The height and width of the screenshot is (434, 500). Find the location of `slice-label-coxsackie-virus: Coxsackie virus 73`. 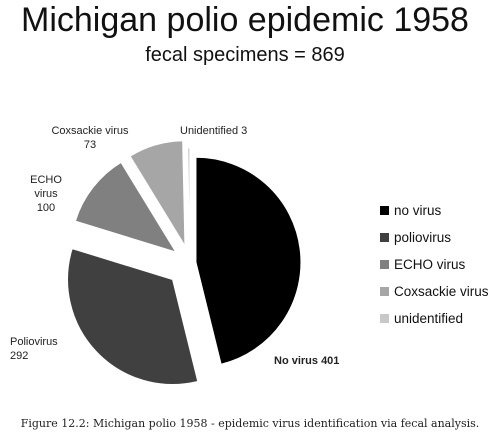

slice-label-coxsackie-virus: Coxsackie virus 73 is located at coordinates (90, 138).